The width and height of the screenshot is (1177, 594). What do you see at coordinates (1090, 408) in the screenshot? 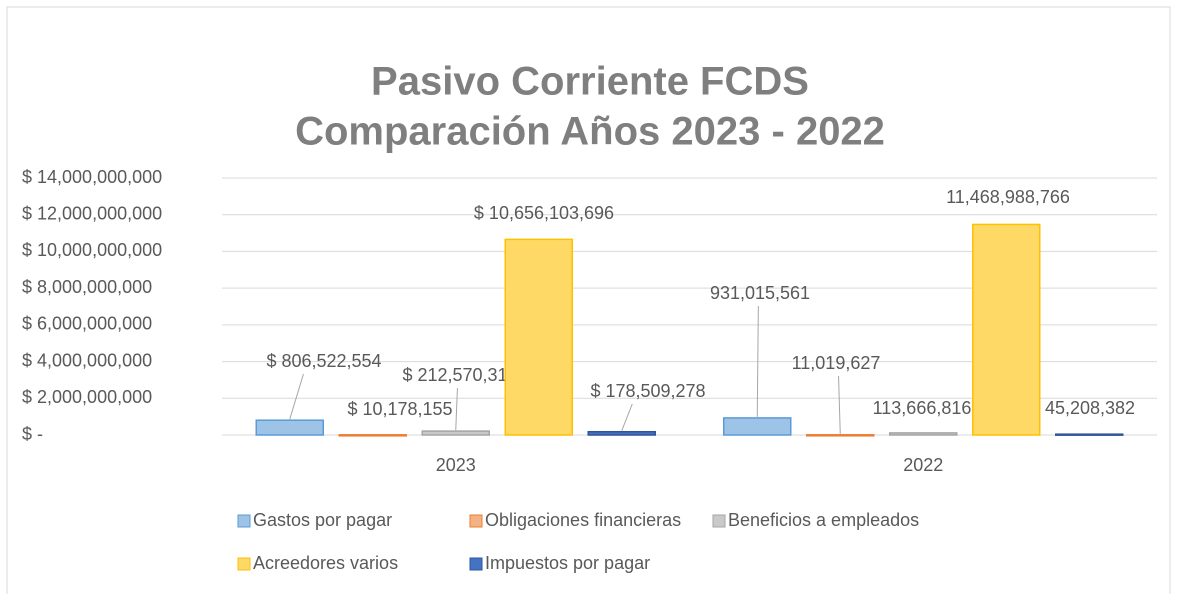
I see `data-label: 45,208,382` at bounding box center [1090, 408].